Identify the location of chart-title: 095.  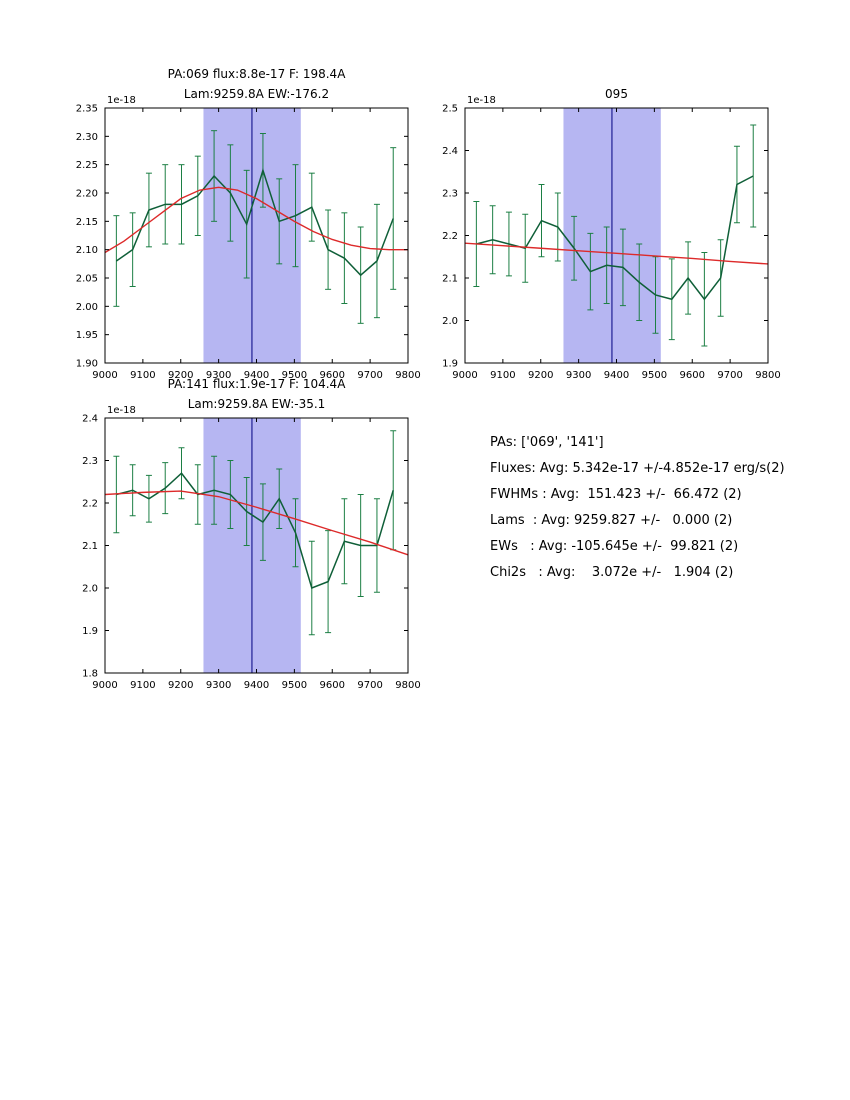
(616, 94).